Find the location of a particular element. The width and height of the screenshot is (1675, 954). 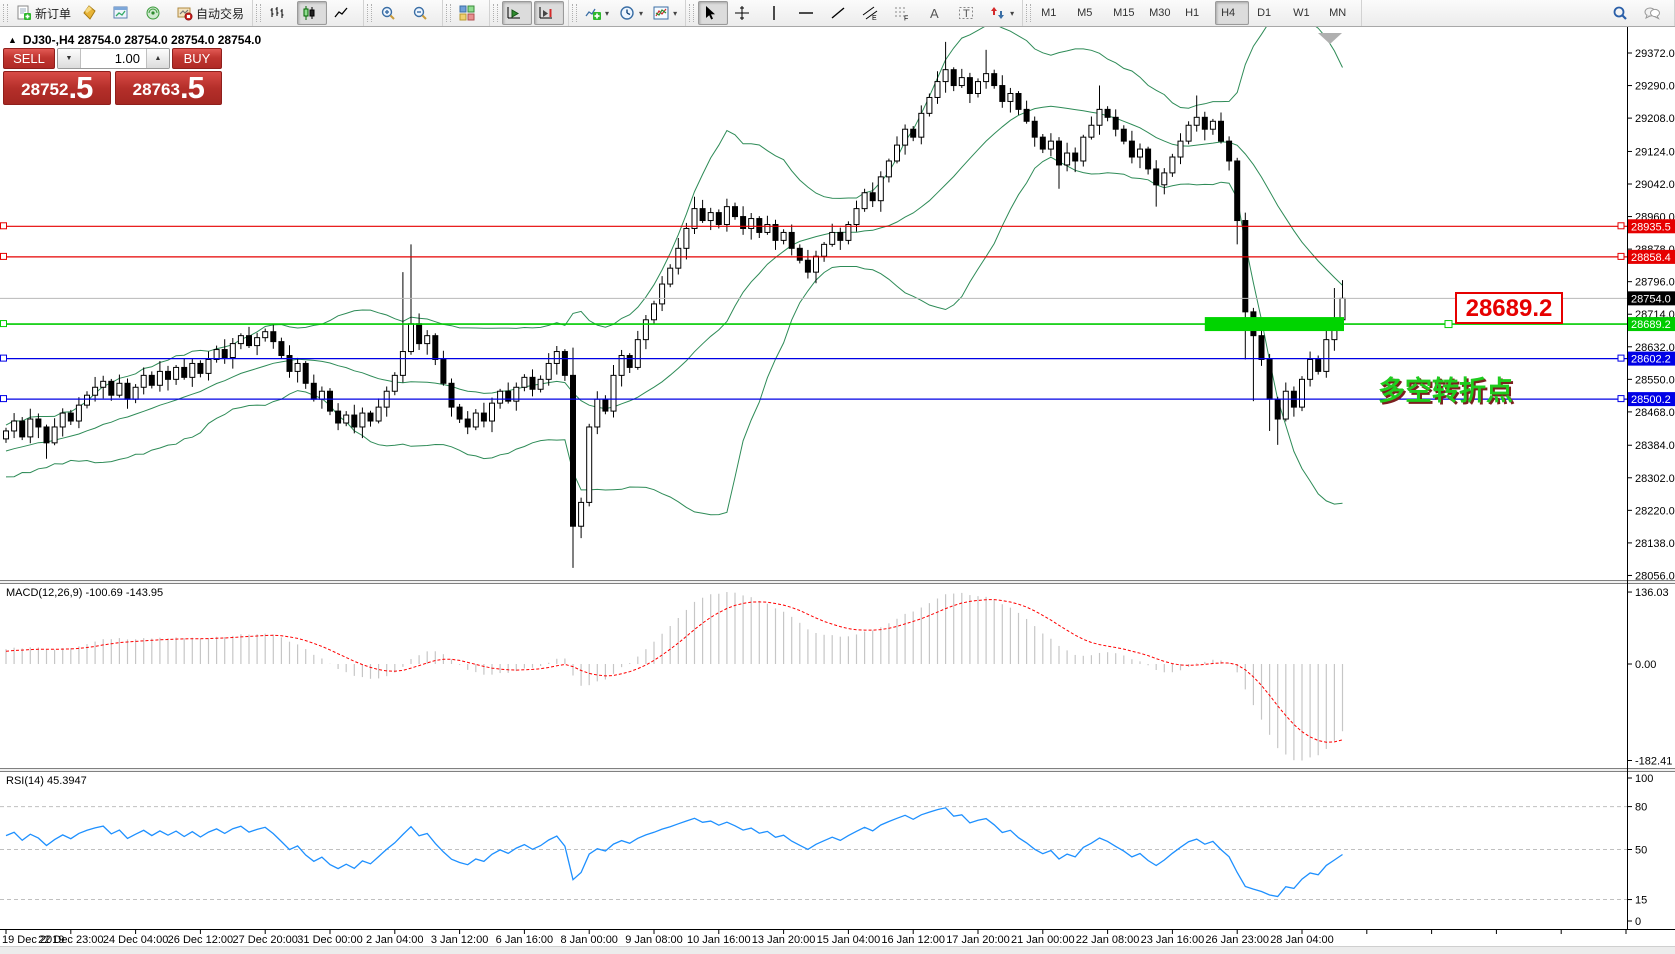

tf-w1-button-label: W1 is located at coordinates (1301, 13).